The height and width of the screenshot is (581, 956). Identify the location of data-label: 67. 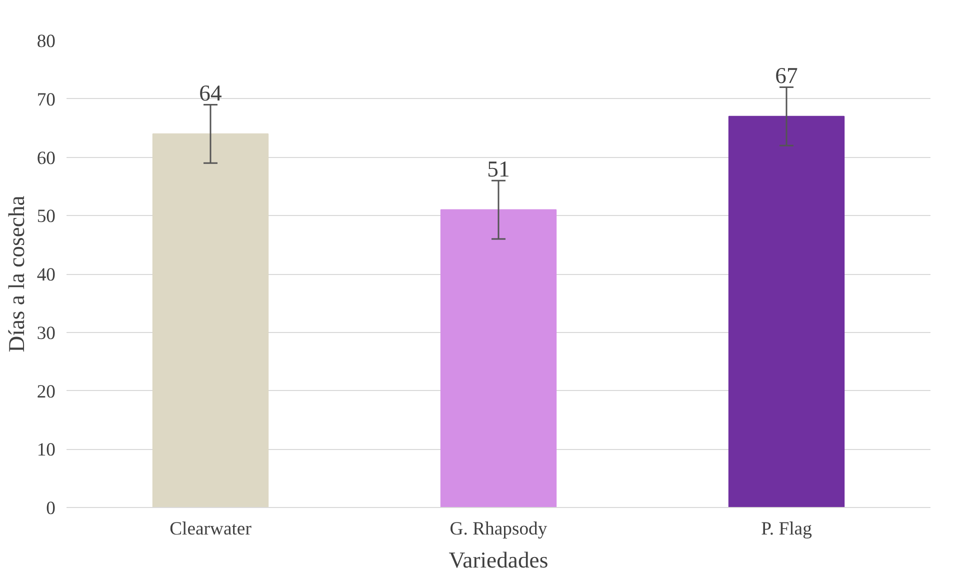
(786, 75).